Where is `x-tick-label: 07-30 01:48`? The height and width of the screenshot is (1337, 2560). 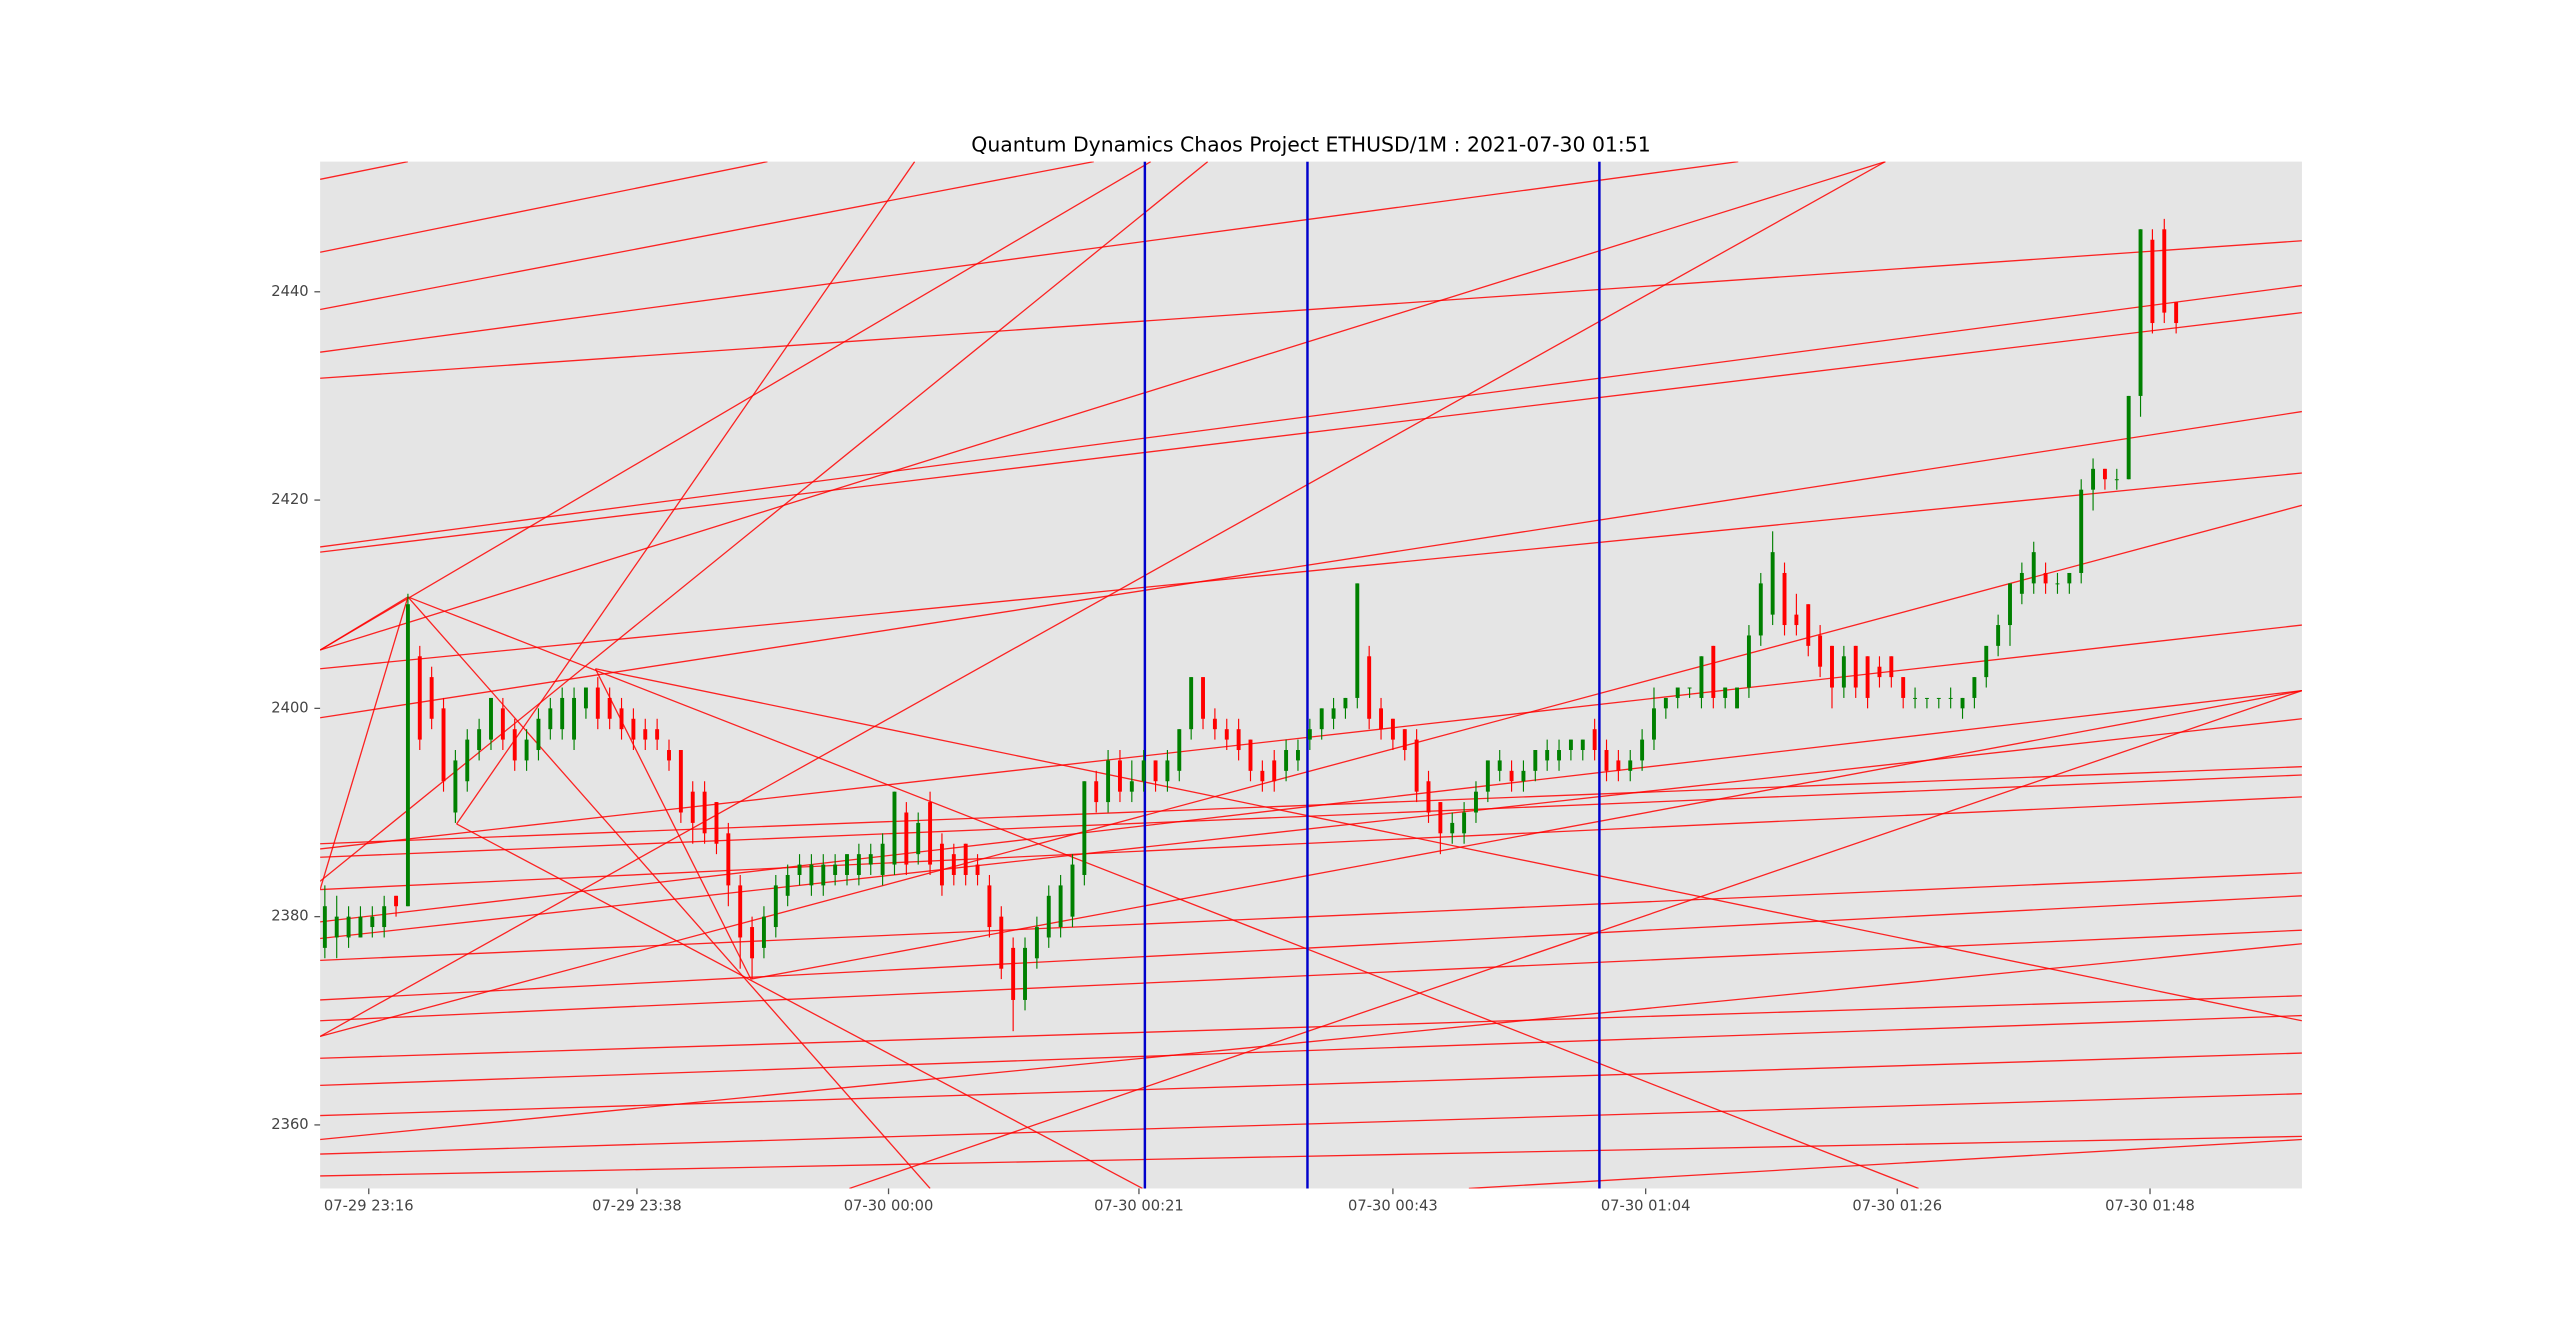
x-tick-label: 07-30 01:48 is located at coordinates (2150, 1205).